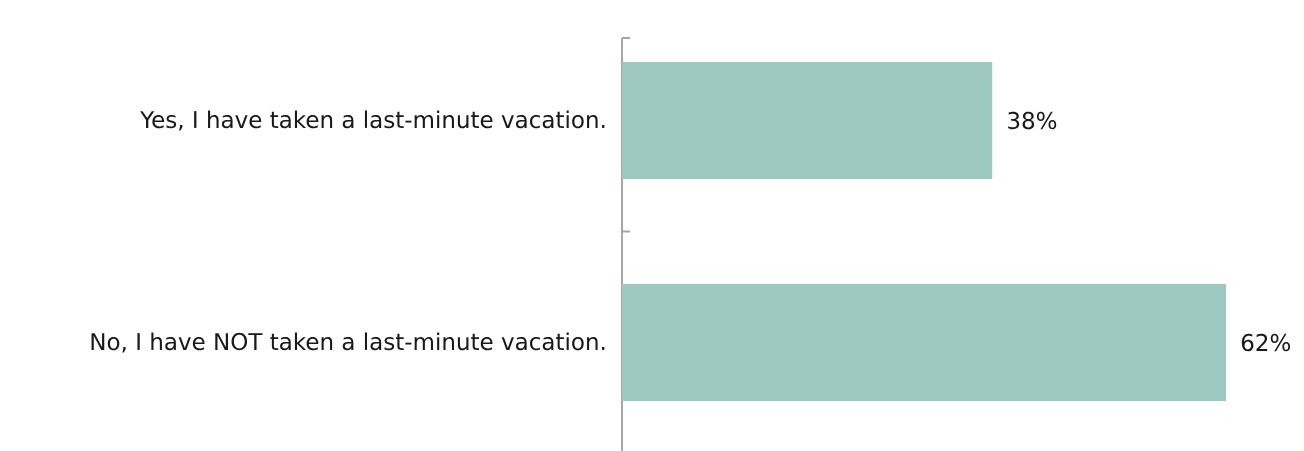 Image resolution: width=1304 pixels, height=451 pixels. Describe the element at coordinates (1266, 342) in the screenshot. I see `data-label: 62%` at that location.